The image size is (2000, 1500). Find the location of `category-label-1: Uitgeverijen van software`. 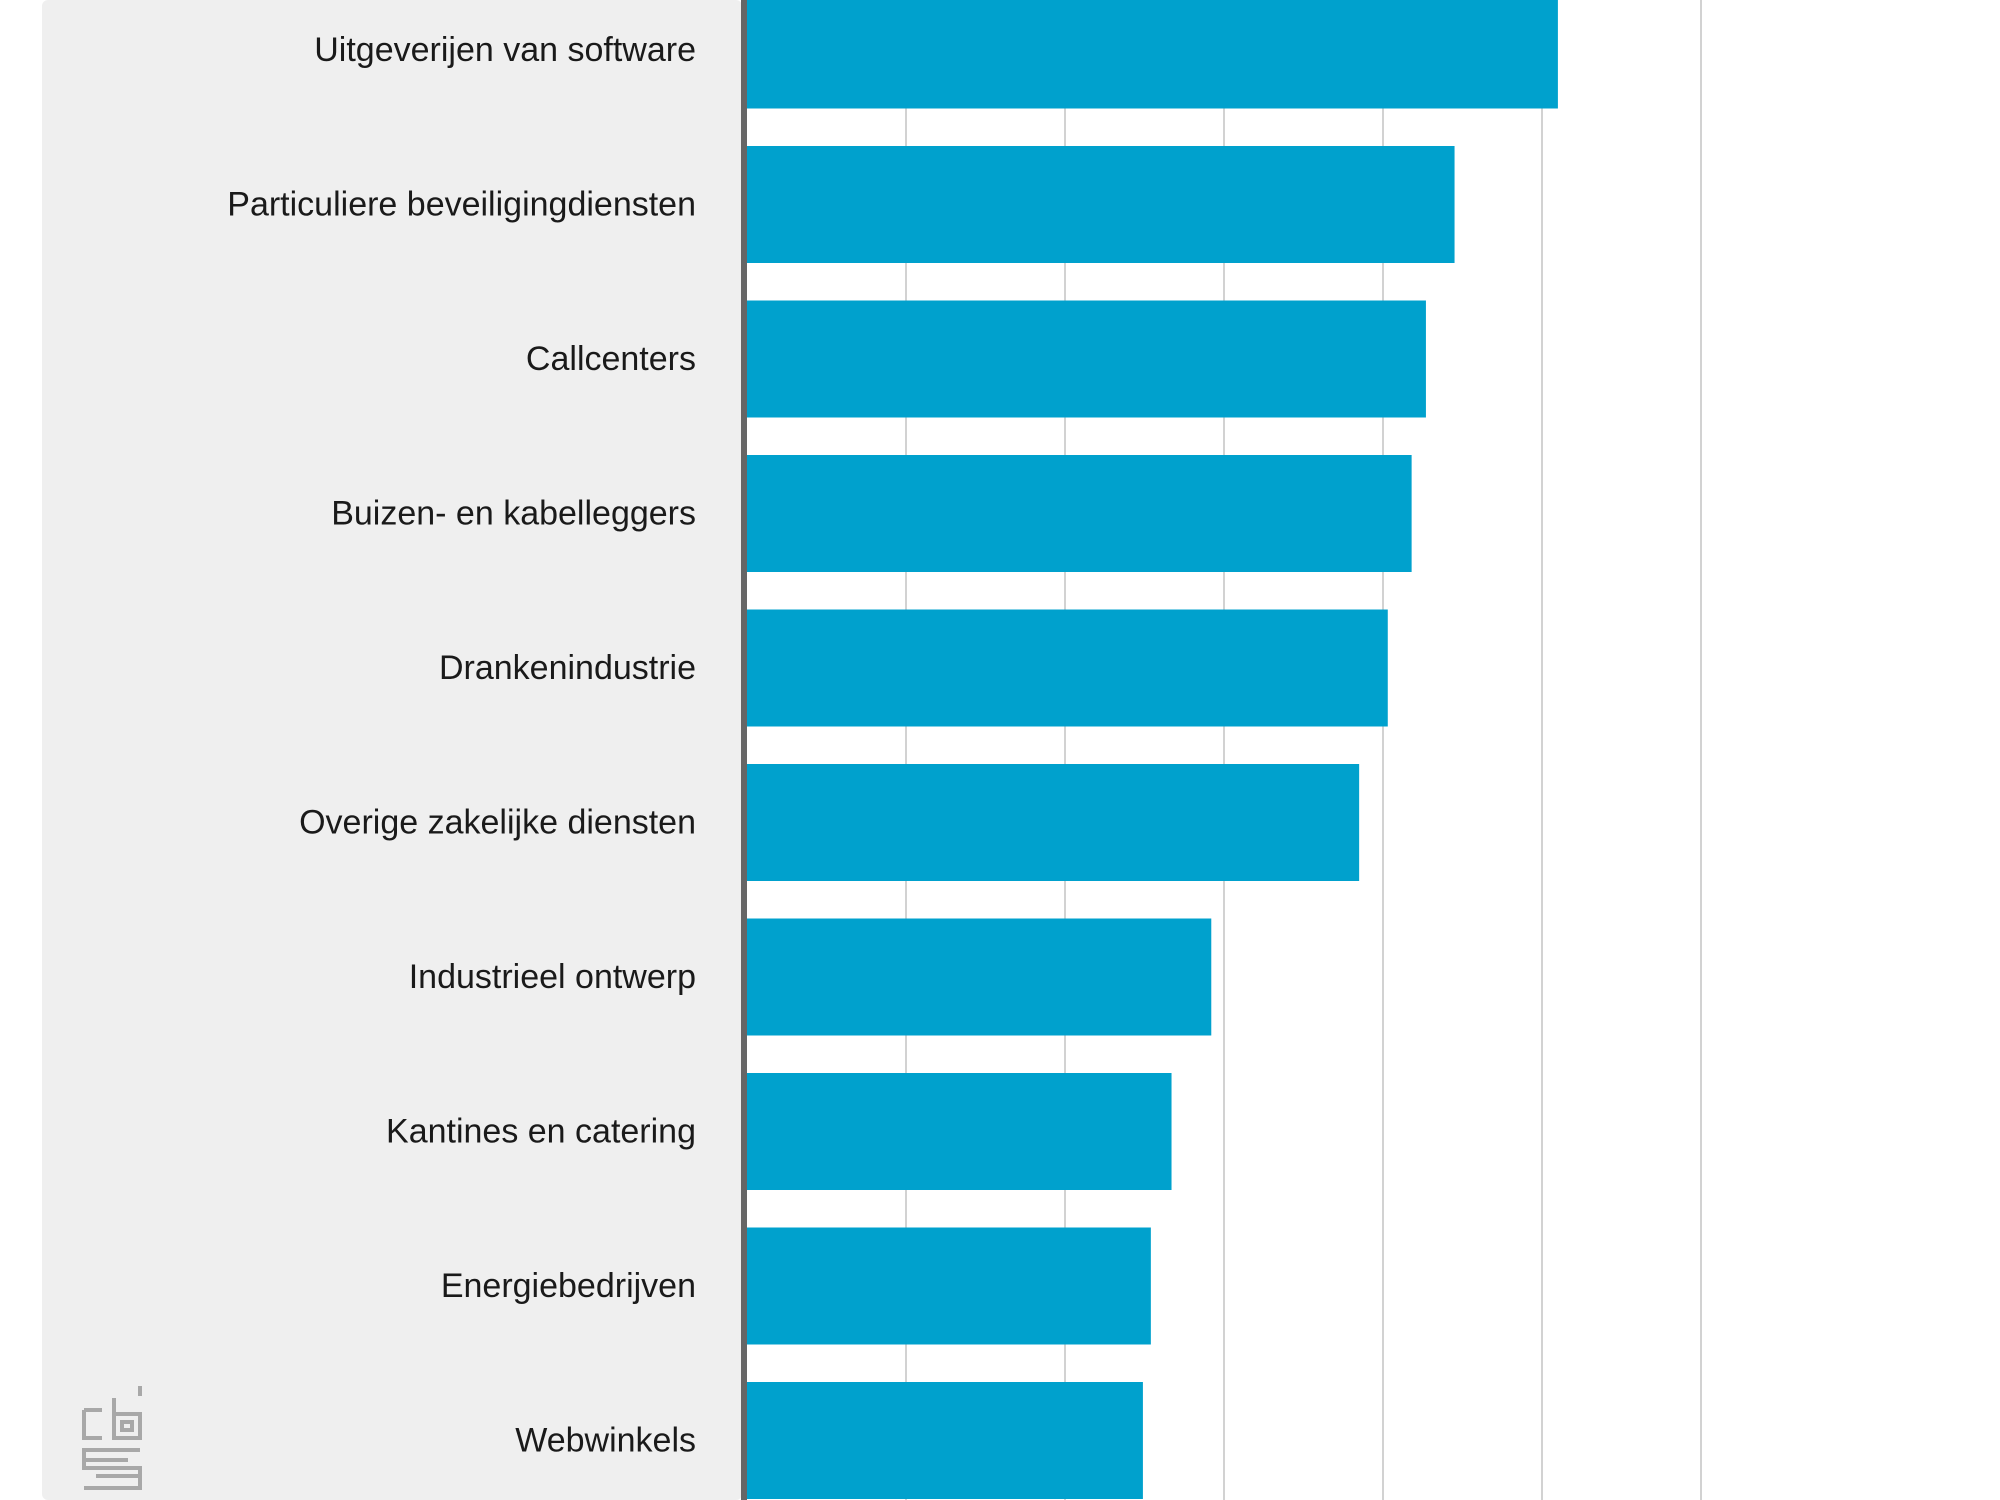

category-label-1: Uitgeverijen van software is located at coordinates (505, 50).